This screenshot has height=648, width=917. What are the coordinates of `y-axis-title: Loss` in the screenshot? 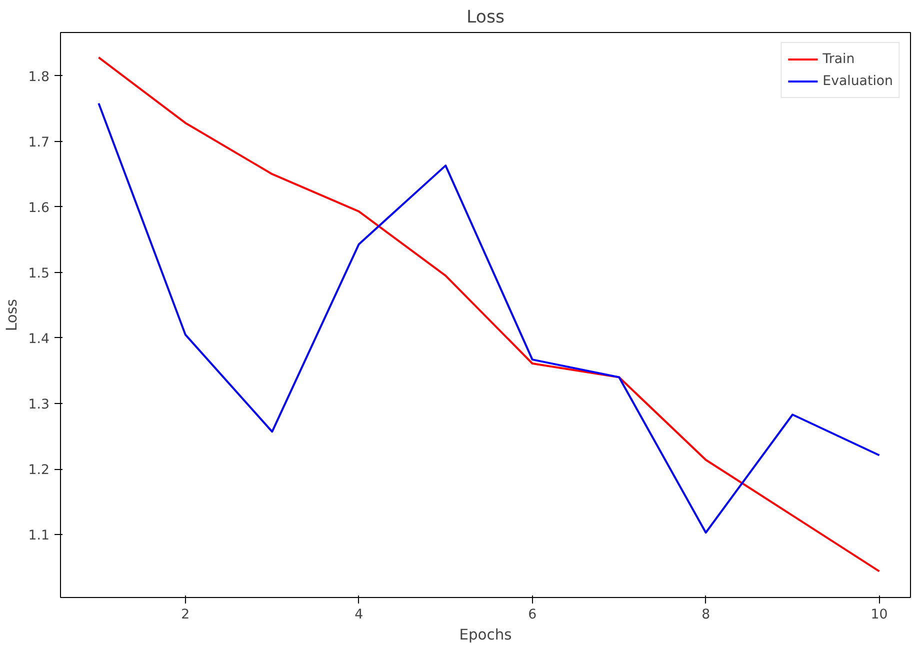 It's located at (11, 315).